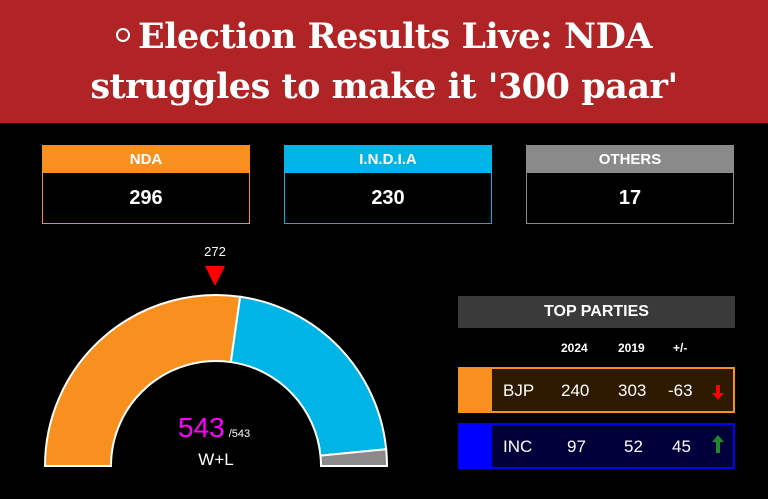 The height and width of the screenshot is (499, 768). What do you see at coordinates (354, 457) in the screenshot?
I see `gauge-segment-others` at bounding box center [354, 457].